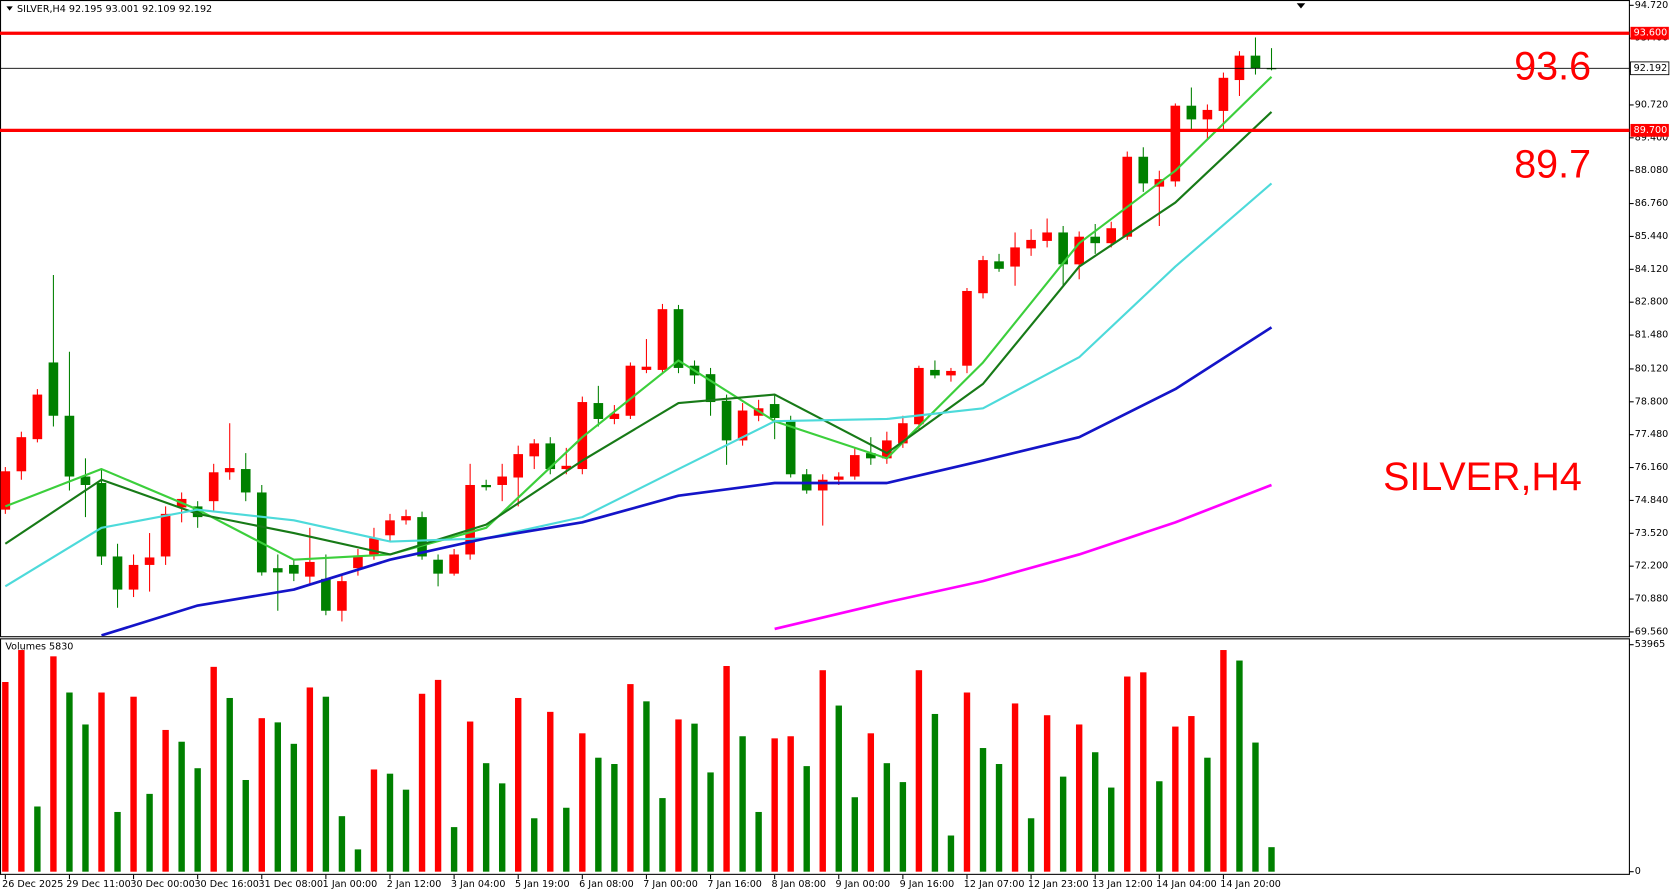 Image resolution: width=1671 pixels, height=893 pixels. I want to click on x-tick-label: 14 Jan 20:00, so click(1250, 884).